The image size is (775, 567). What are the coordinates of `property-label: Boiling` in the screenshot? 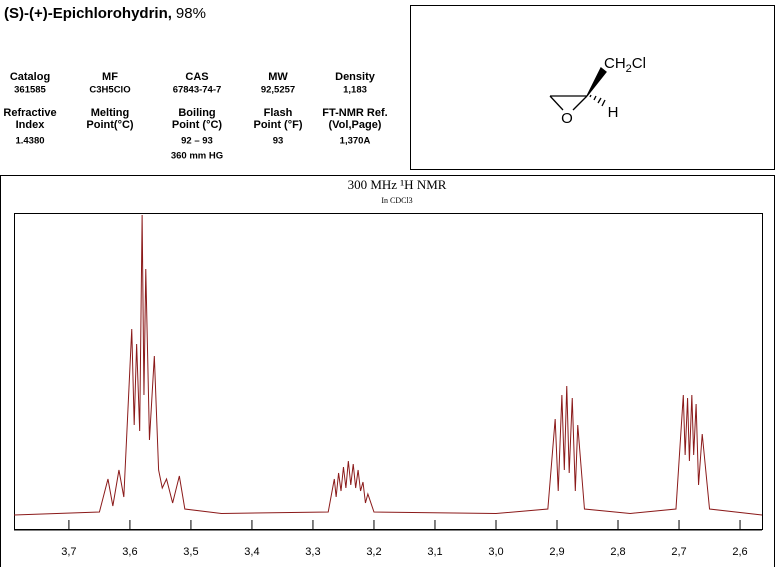 It's located at (196, 113).